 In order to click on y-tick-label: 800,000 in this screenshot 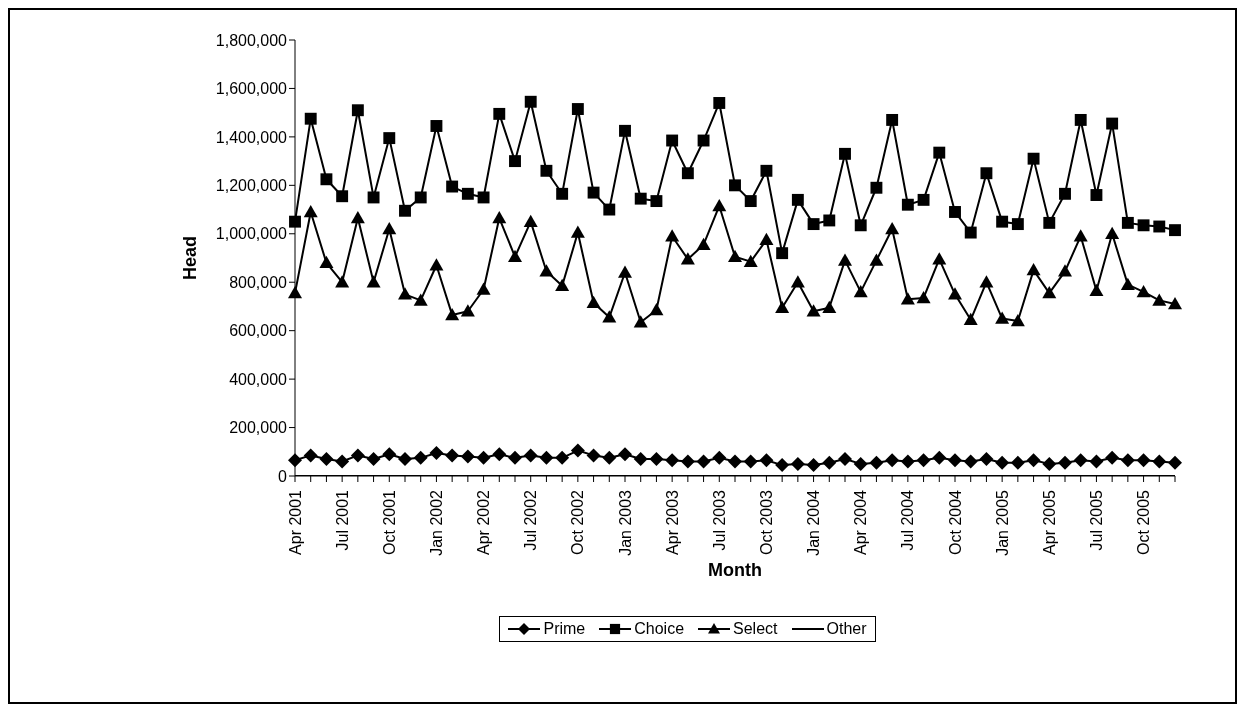, I will do `click(258, 282)`.